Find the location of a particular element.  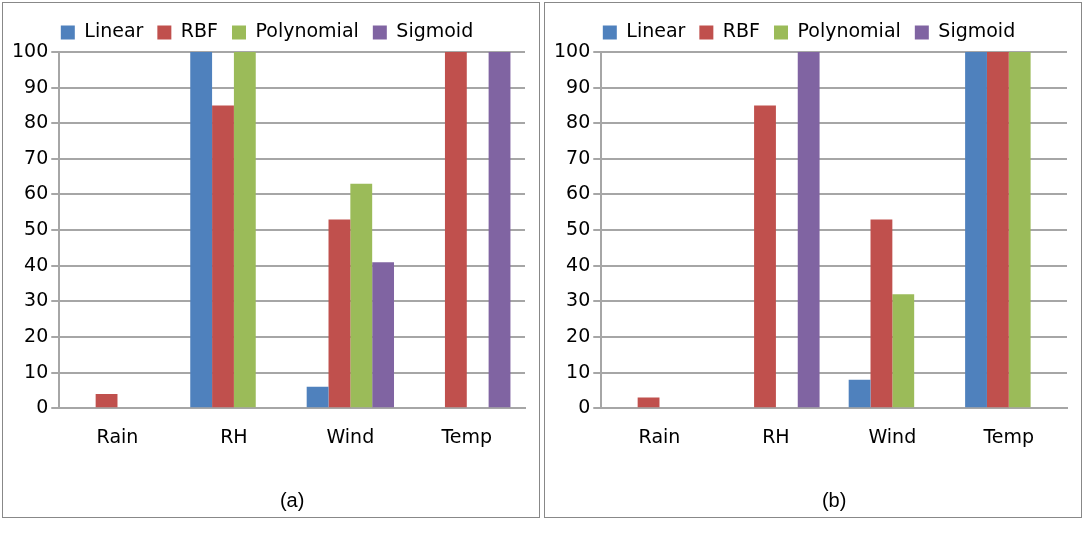

x-axis-title: (a) is located at coordinates (292, 499).